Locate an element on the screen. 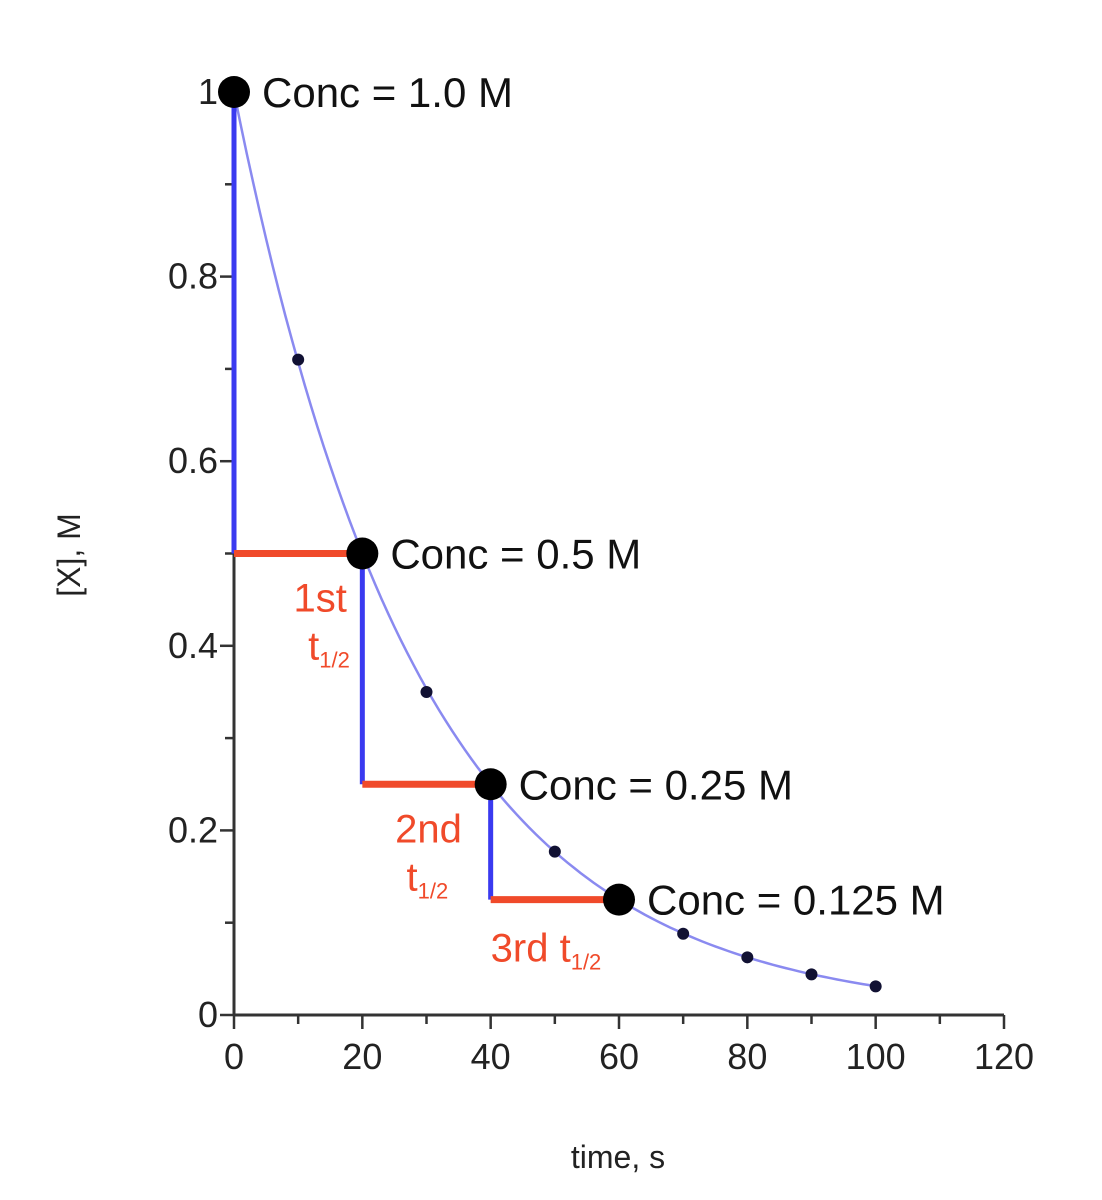  half-life-label-1: 1st is located at coordinates (319, 599).